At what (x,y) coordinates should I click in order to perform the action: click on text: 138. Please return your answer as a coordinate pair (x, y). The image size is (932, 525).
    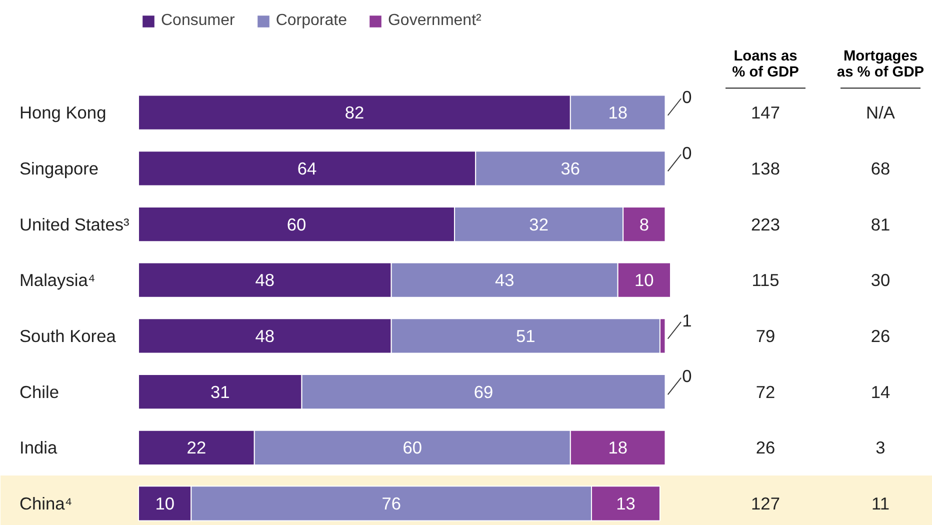
    Looking at the image, I should click on (765, 168).